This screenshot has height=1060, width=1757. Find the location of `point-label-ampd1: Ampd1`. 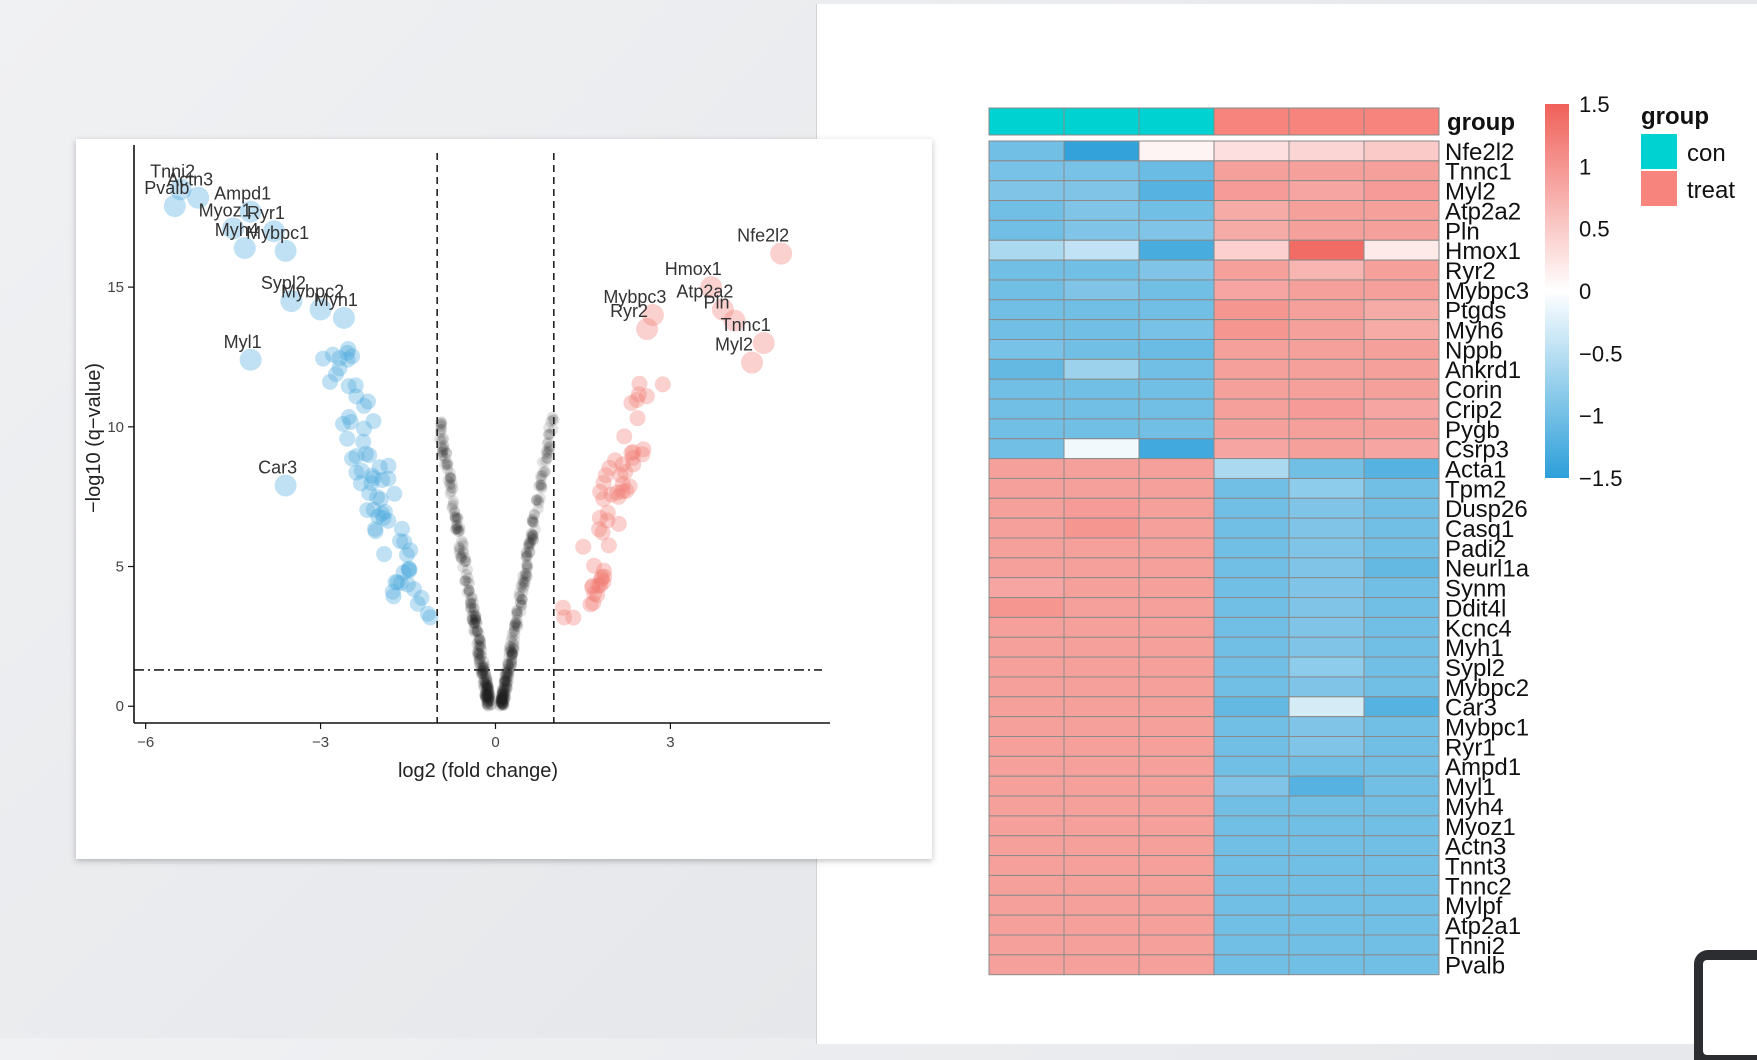

point-label-ampd1: Ampd1 is located at coordinates (242, 194).